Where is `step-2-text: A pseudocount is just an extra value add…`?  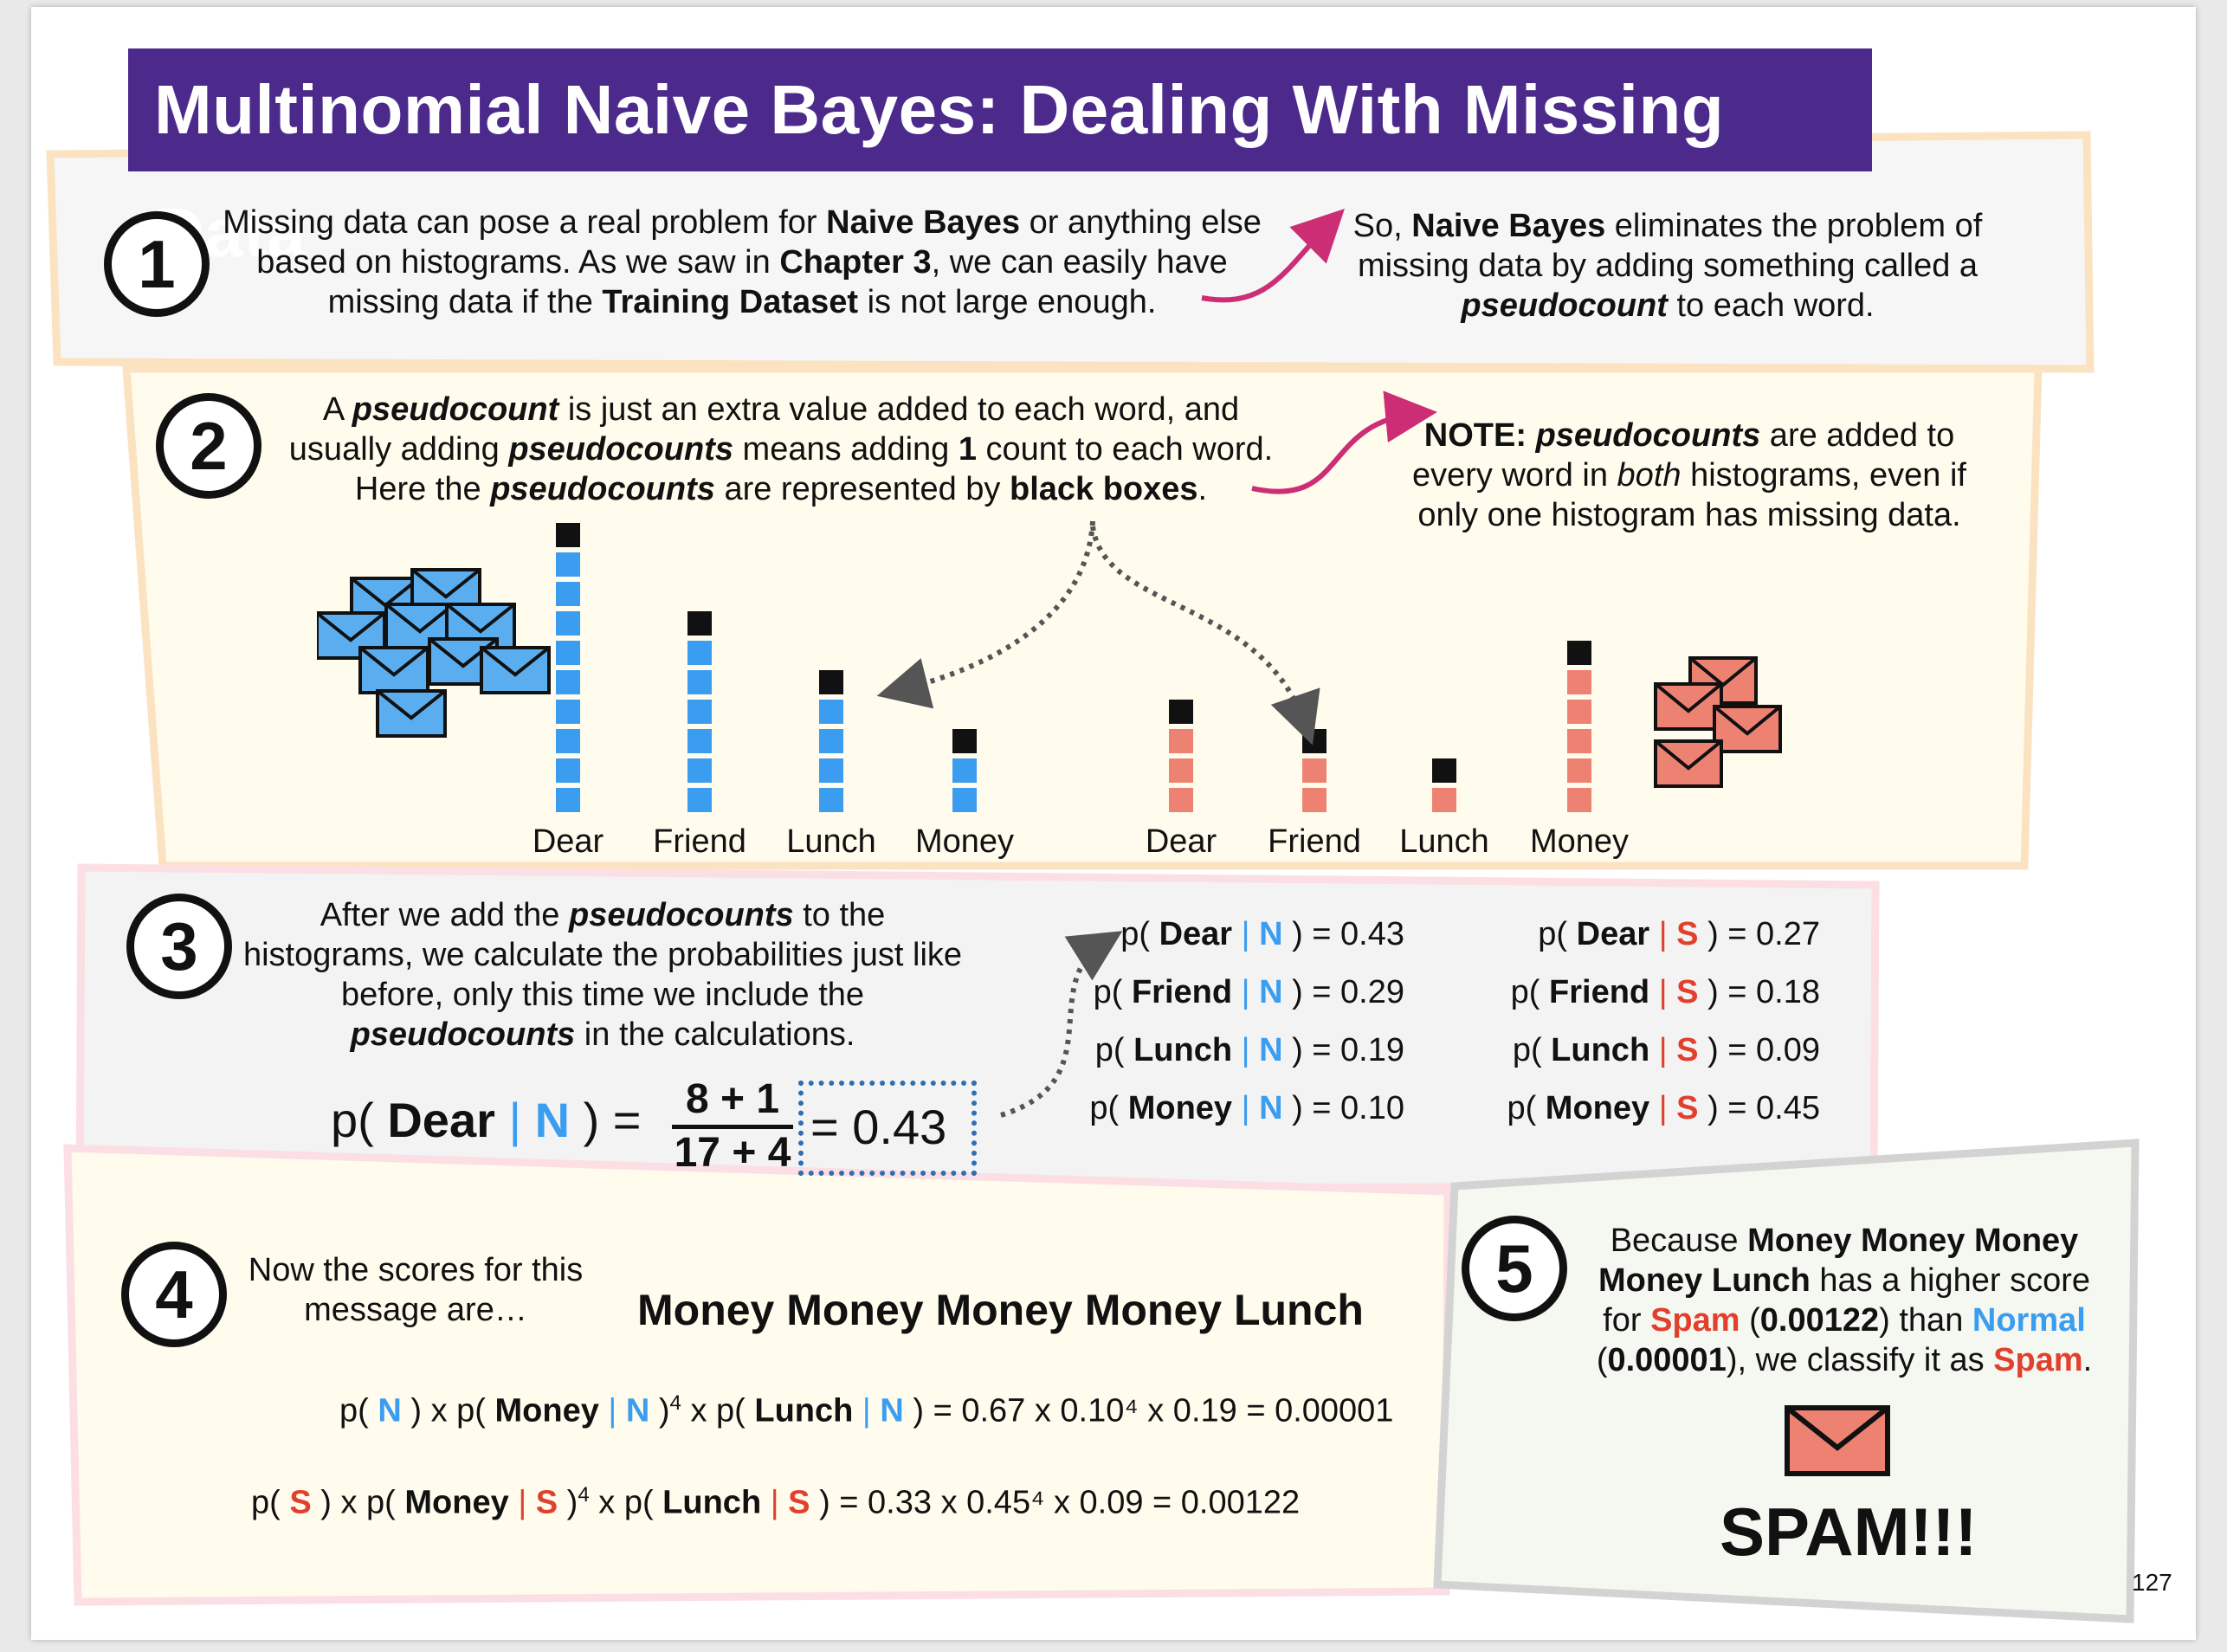
step-2-text: A pseudocount is just an extra value add… is located at coordinates (781, 449).